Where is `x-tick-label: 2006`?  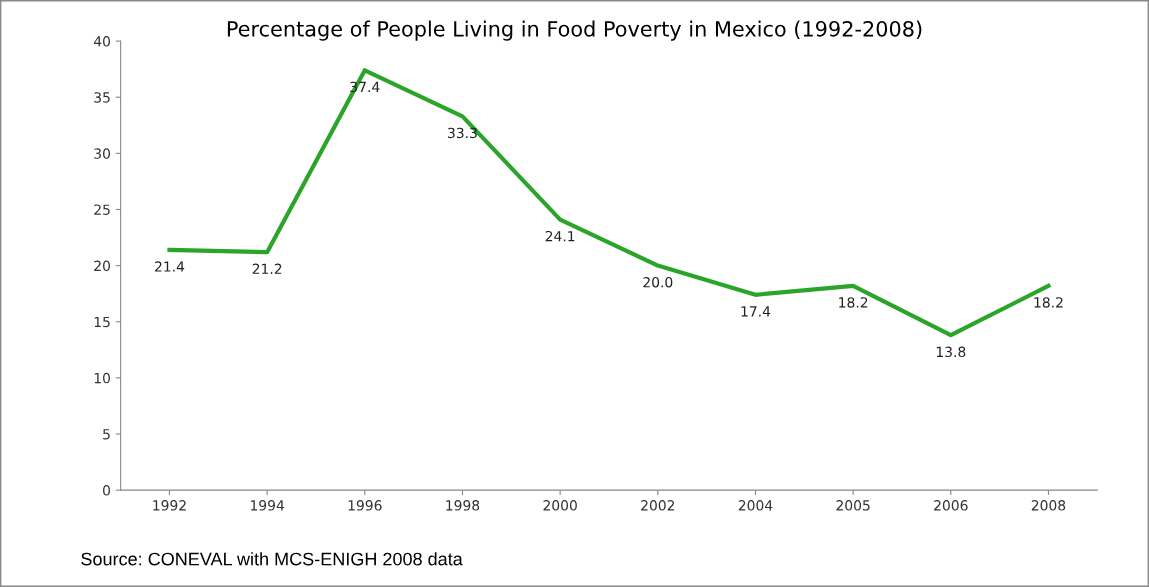
x-tick-label: 2006 is located at coordinates (951, 505).